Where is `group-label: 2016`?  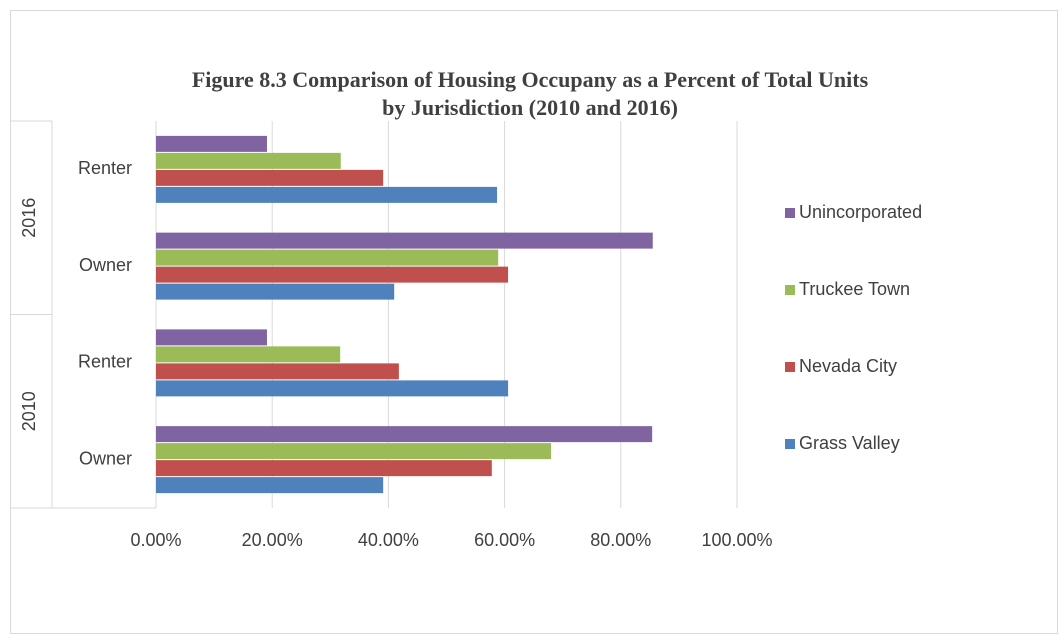
group-label: 2016 is located at coordinates (29, 218).